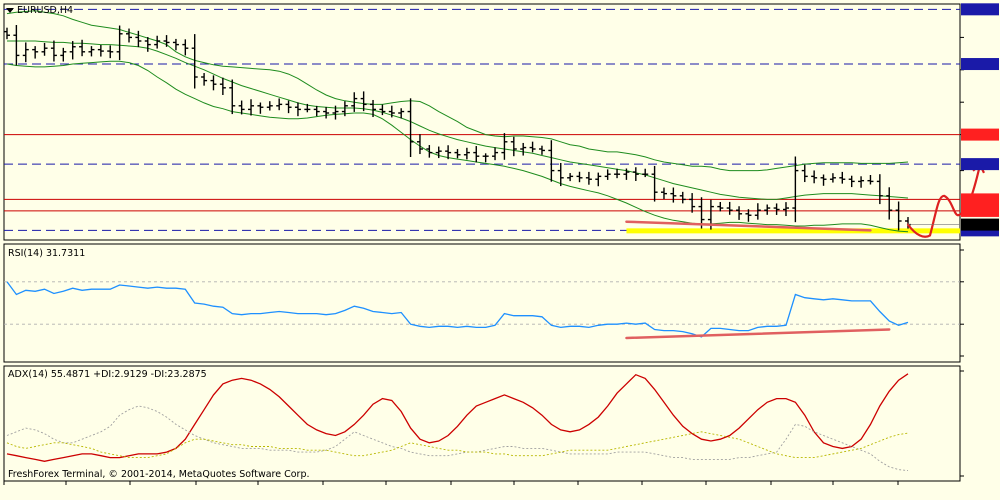 Image resolution: width=1000 pixels, height=500 pixels. What do you see at coordinates (10, 10) in the screenshot?
I see `pane-menu-icon` at bounding box center [10, 10].